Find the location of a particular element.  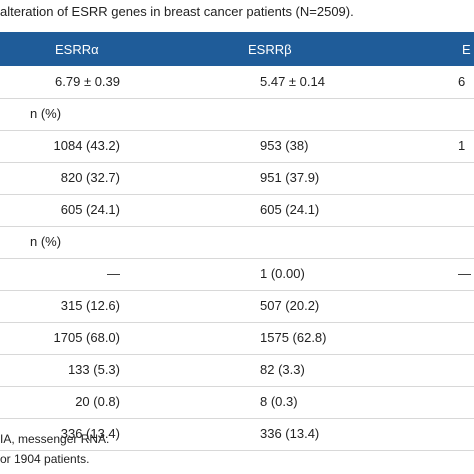

cell-esrr-beta: 507 (20.2) is located at coordinates (290, 305).